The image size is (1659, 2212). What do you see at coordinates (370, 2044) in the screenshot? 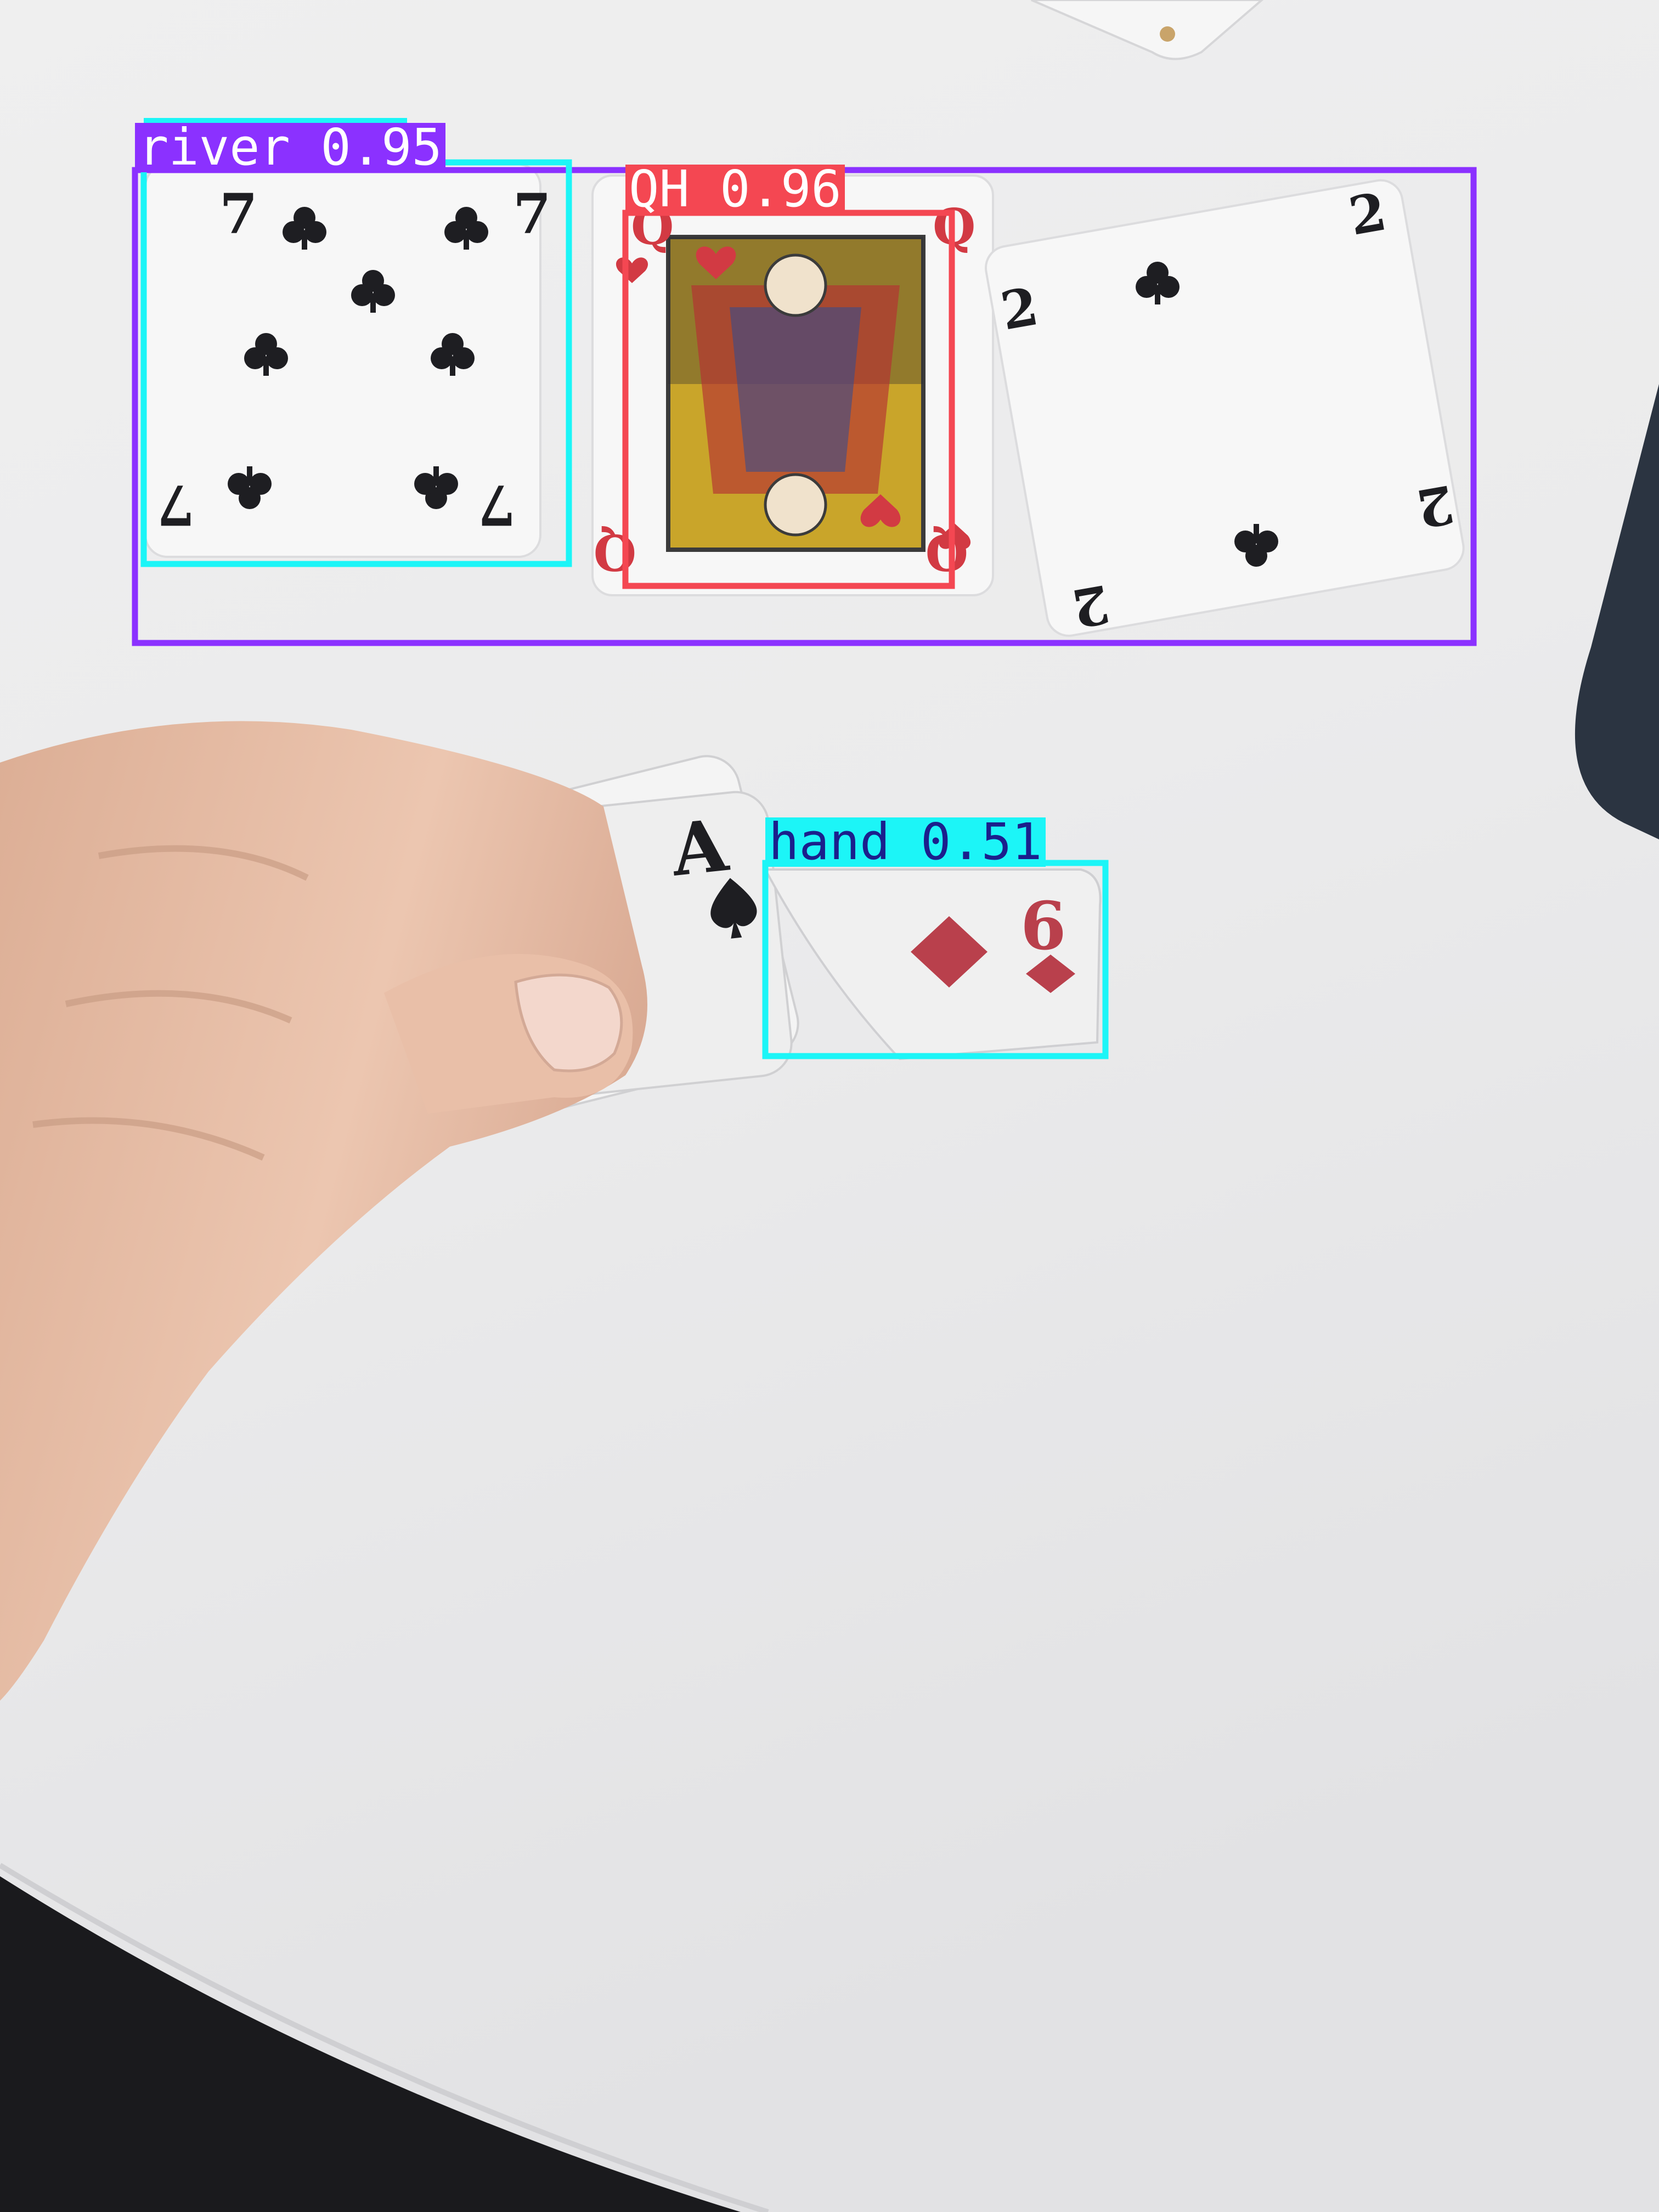
I see `floor-shadow` at bounding box center [370, 2044].